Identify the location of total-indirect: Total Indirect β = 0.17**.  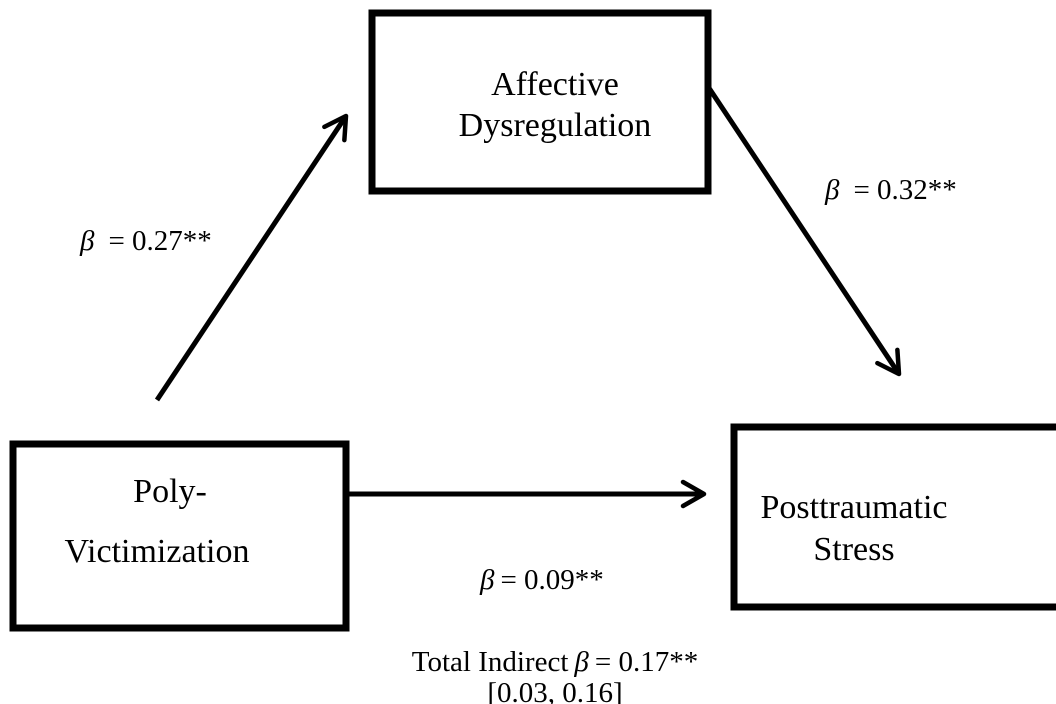
(555, 662).